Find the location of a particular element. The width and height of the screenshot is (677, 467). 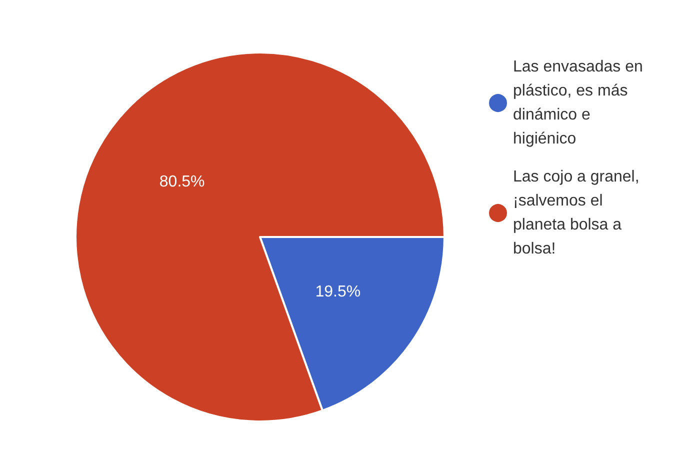

legend-label: Las envasadas en plástico, es más dinámico e higiénico is located at coordinates (580, 103).